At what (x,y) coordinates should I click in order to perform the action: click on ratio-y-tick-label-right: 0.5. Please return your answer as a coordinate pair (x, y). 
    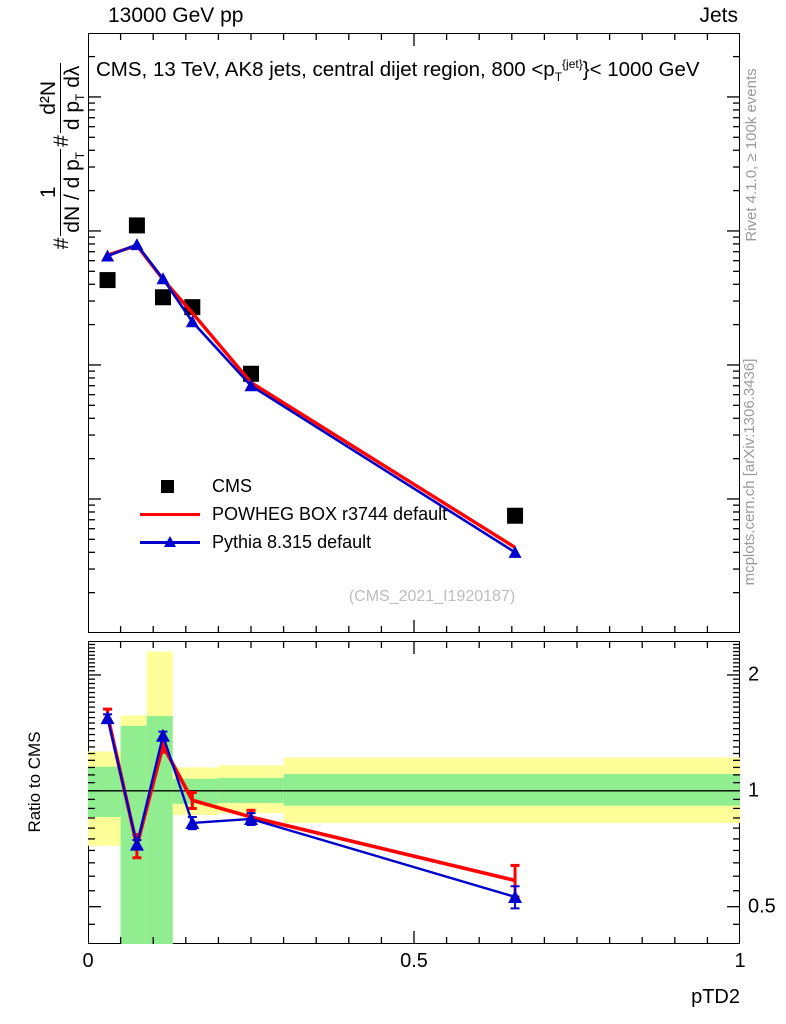
    Looking at the image, I should click on (762, 906).